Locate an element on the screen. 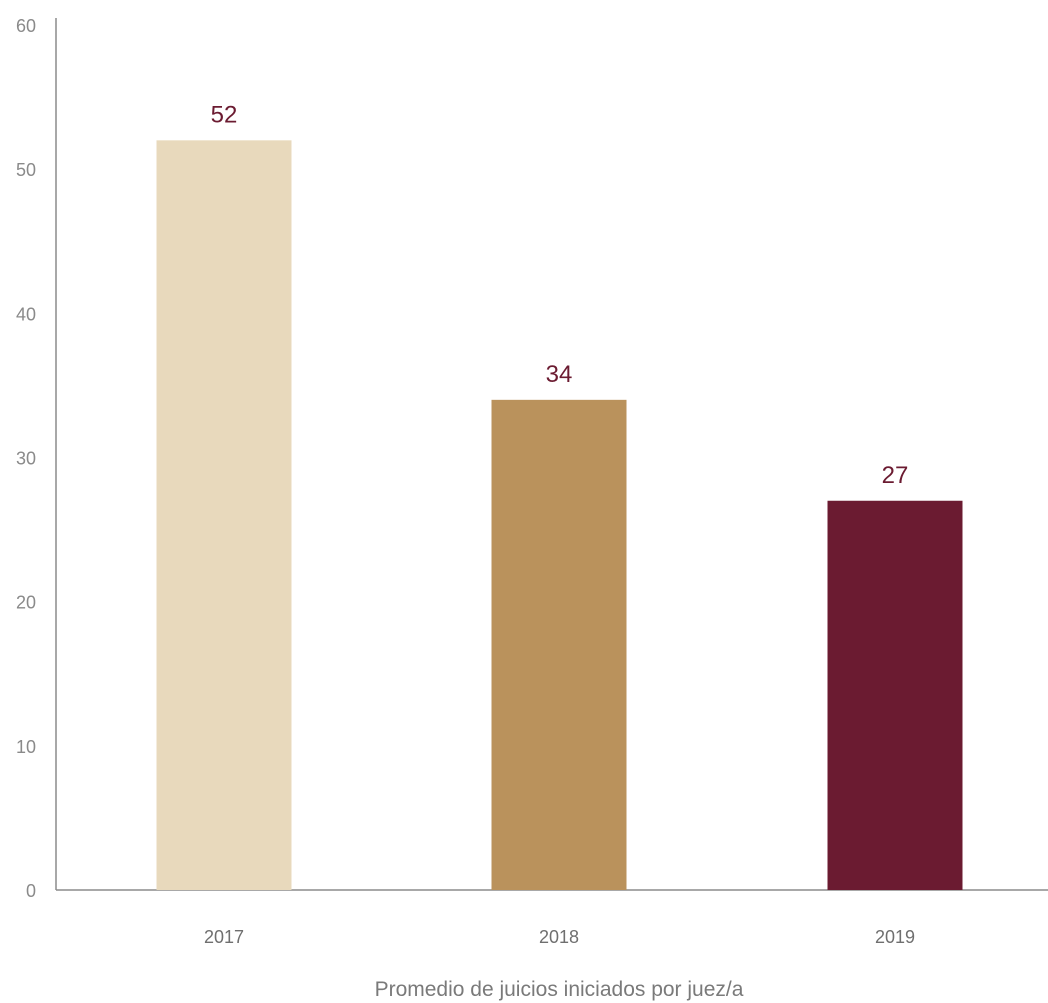 Image resolution: width=1048 pixels, height=1003 pixels. y-tick-label: 60 is located at coordinates (26, 26).